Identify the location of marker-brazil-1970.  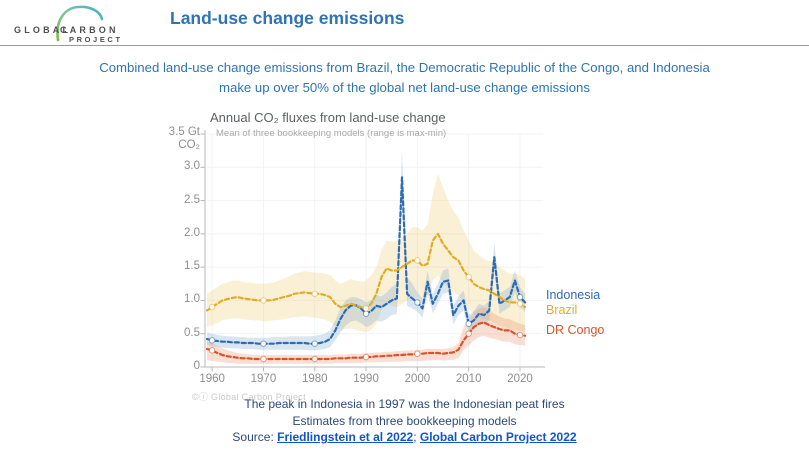
(263, 300).